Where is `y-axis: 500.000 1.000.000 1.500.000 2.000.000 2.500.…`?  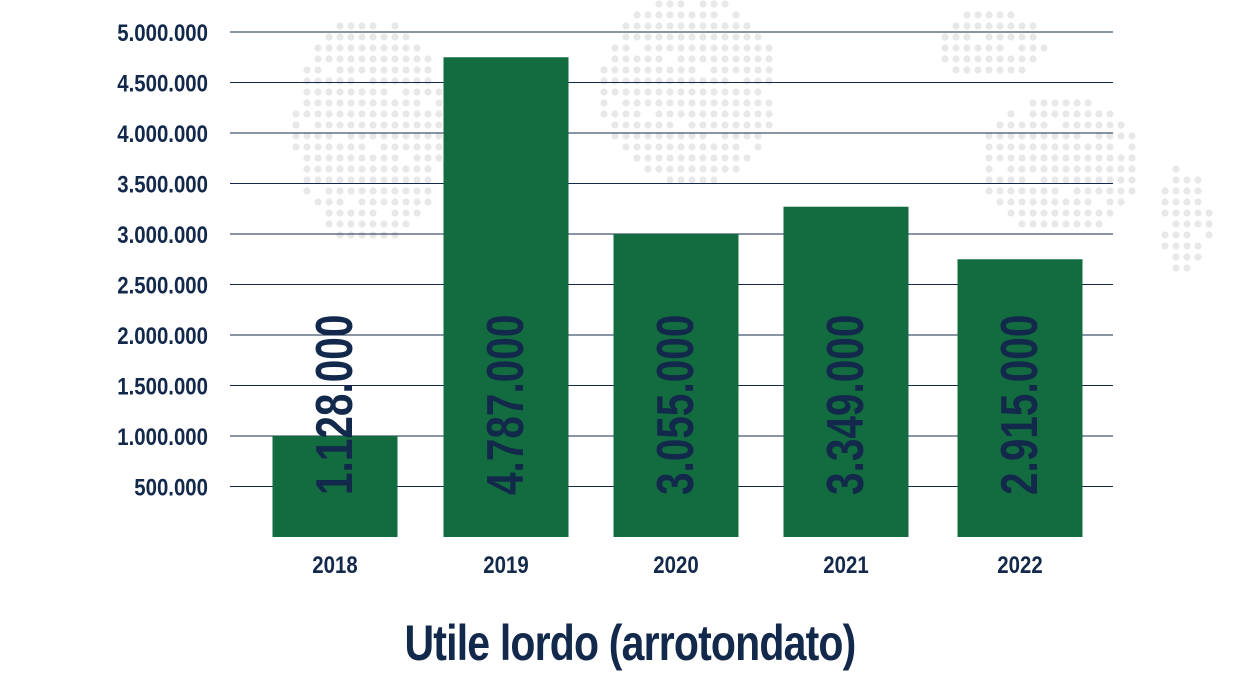
y-axis: 500.000 1.000.000 1.500.000 2.000.000 2.500.… is located at coordinates (162, 259).